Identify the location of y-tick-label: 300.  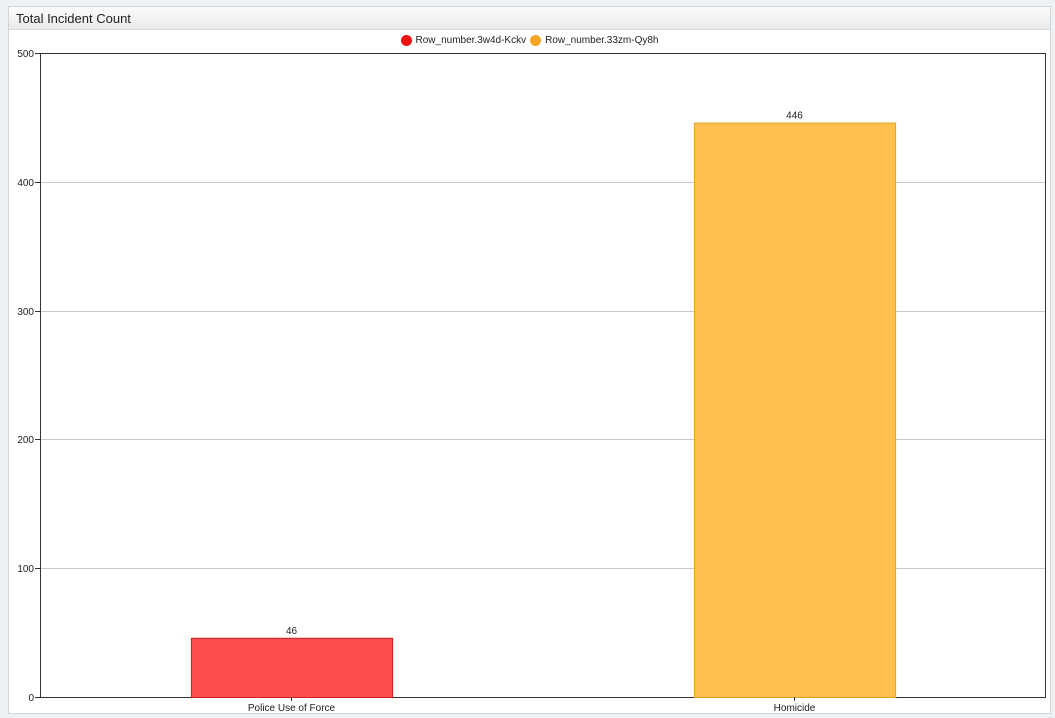
(25, 312).